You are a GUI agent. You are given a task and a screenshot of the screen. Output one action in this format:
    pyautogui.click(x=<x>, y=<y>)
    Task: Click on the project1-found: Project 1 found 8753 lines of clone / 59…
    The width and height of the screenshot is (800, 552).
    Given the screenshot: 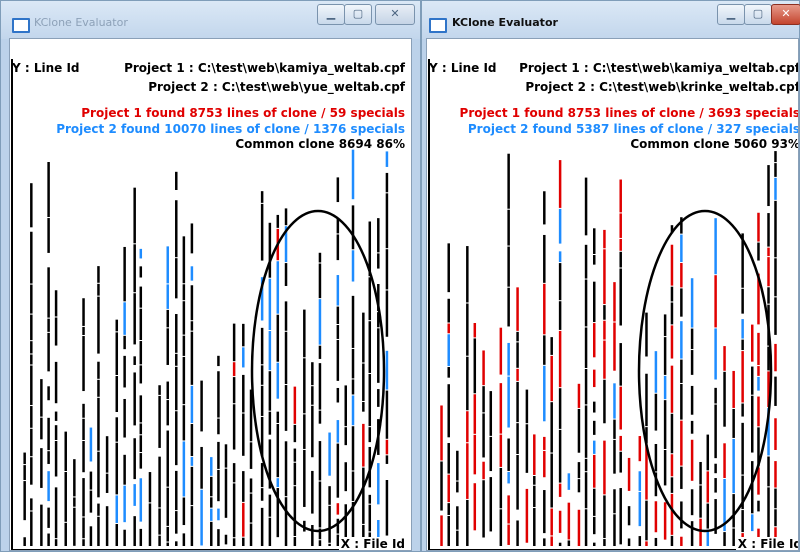 What is the action you would take?
    pyautogui.click(x=243, y=113)
    